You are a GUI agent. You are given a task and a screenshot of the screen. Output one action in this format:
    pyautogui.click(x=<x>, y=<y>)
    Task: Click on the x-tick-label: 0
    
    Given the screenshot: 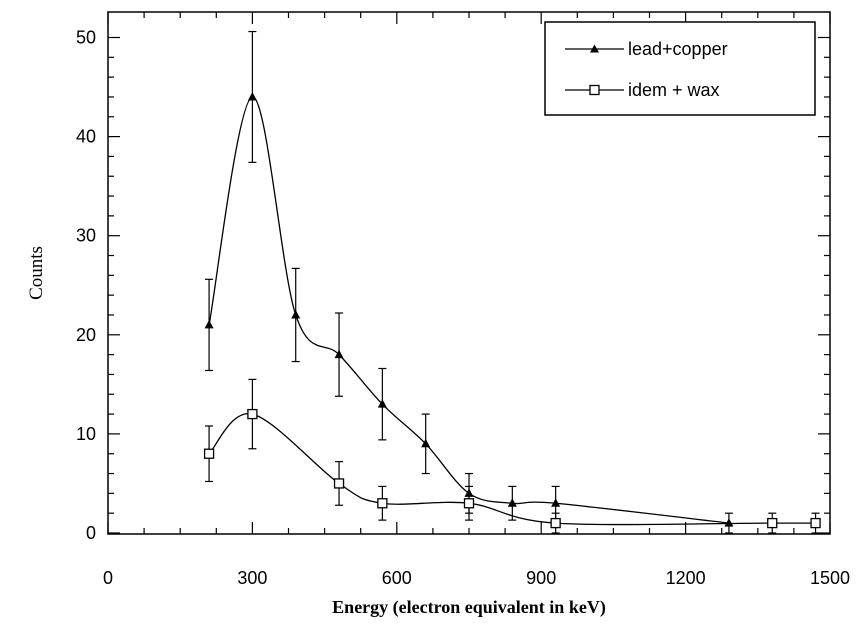 What is the action you would take?
    pyautogui.click(x=108, y=578)
    